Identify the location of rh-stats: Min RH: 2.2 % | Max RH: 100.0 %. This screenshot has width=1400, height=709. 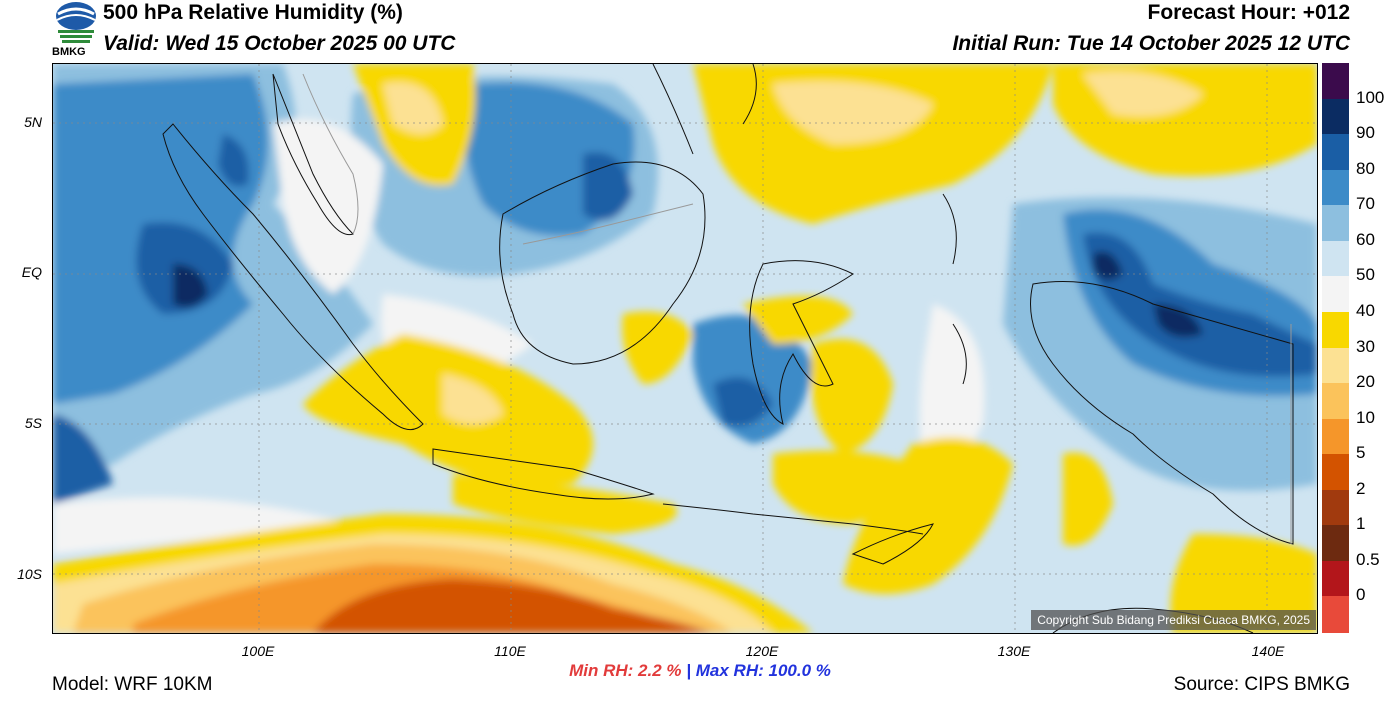
(700, 671).